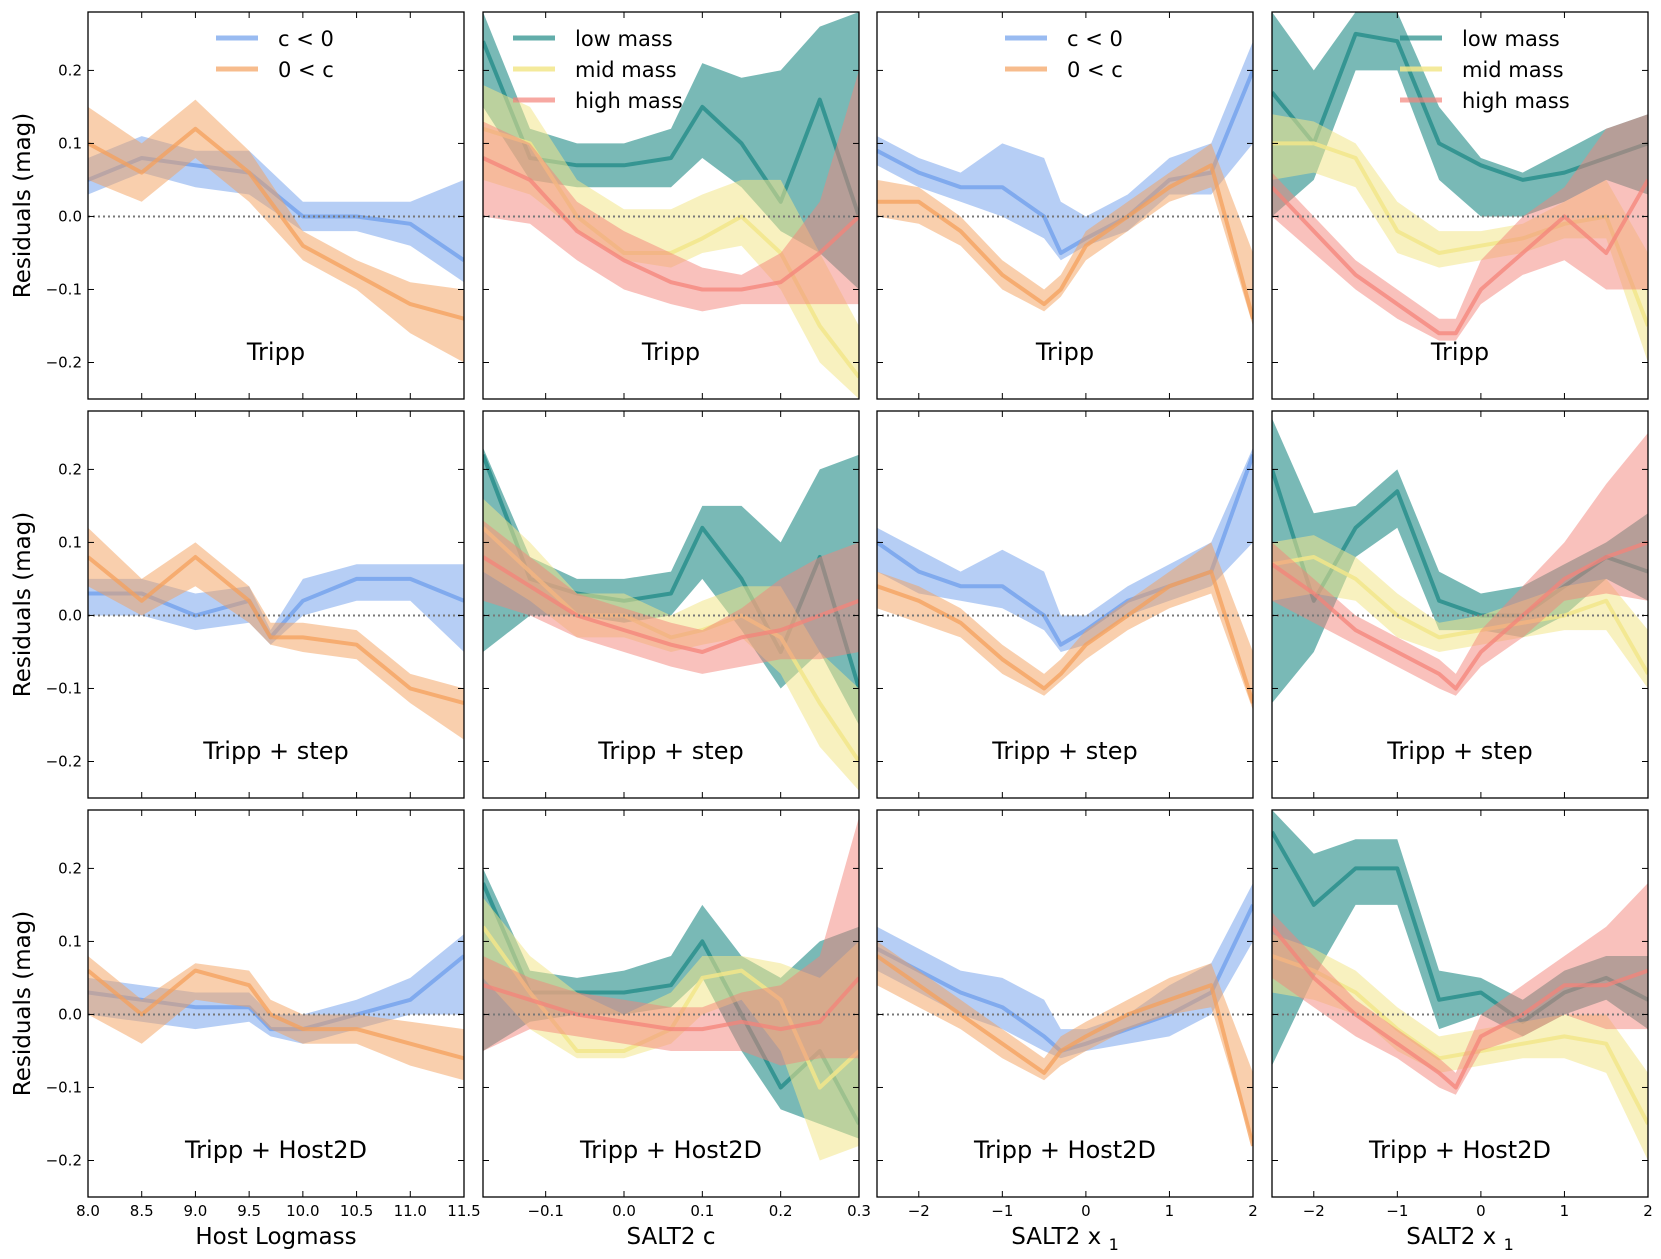 The height and width of the screenshot is (1259, 1661). I want to click on ytick-label: 0.0, so click(70, 216).